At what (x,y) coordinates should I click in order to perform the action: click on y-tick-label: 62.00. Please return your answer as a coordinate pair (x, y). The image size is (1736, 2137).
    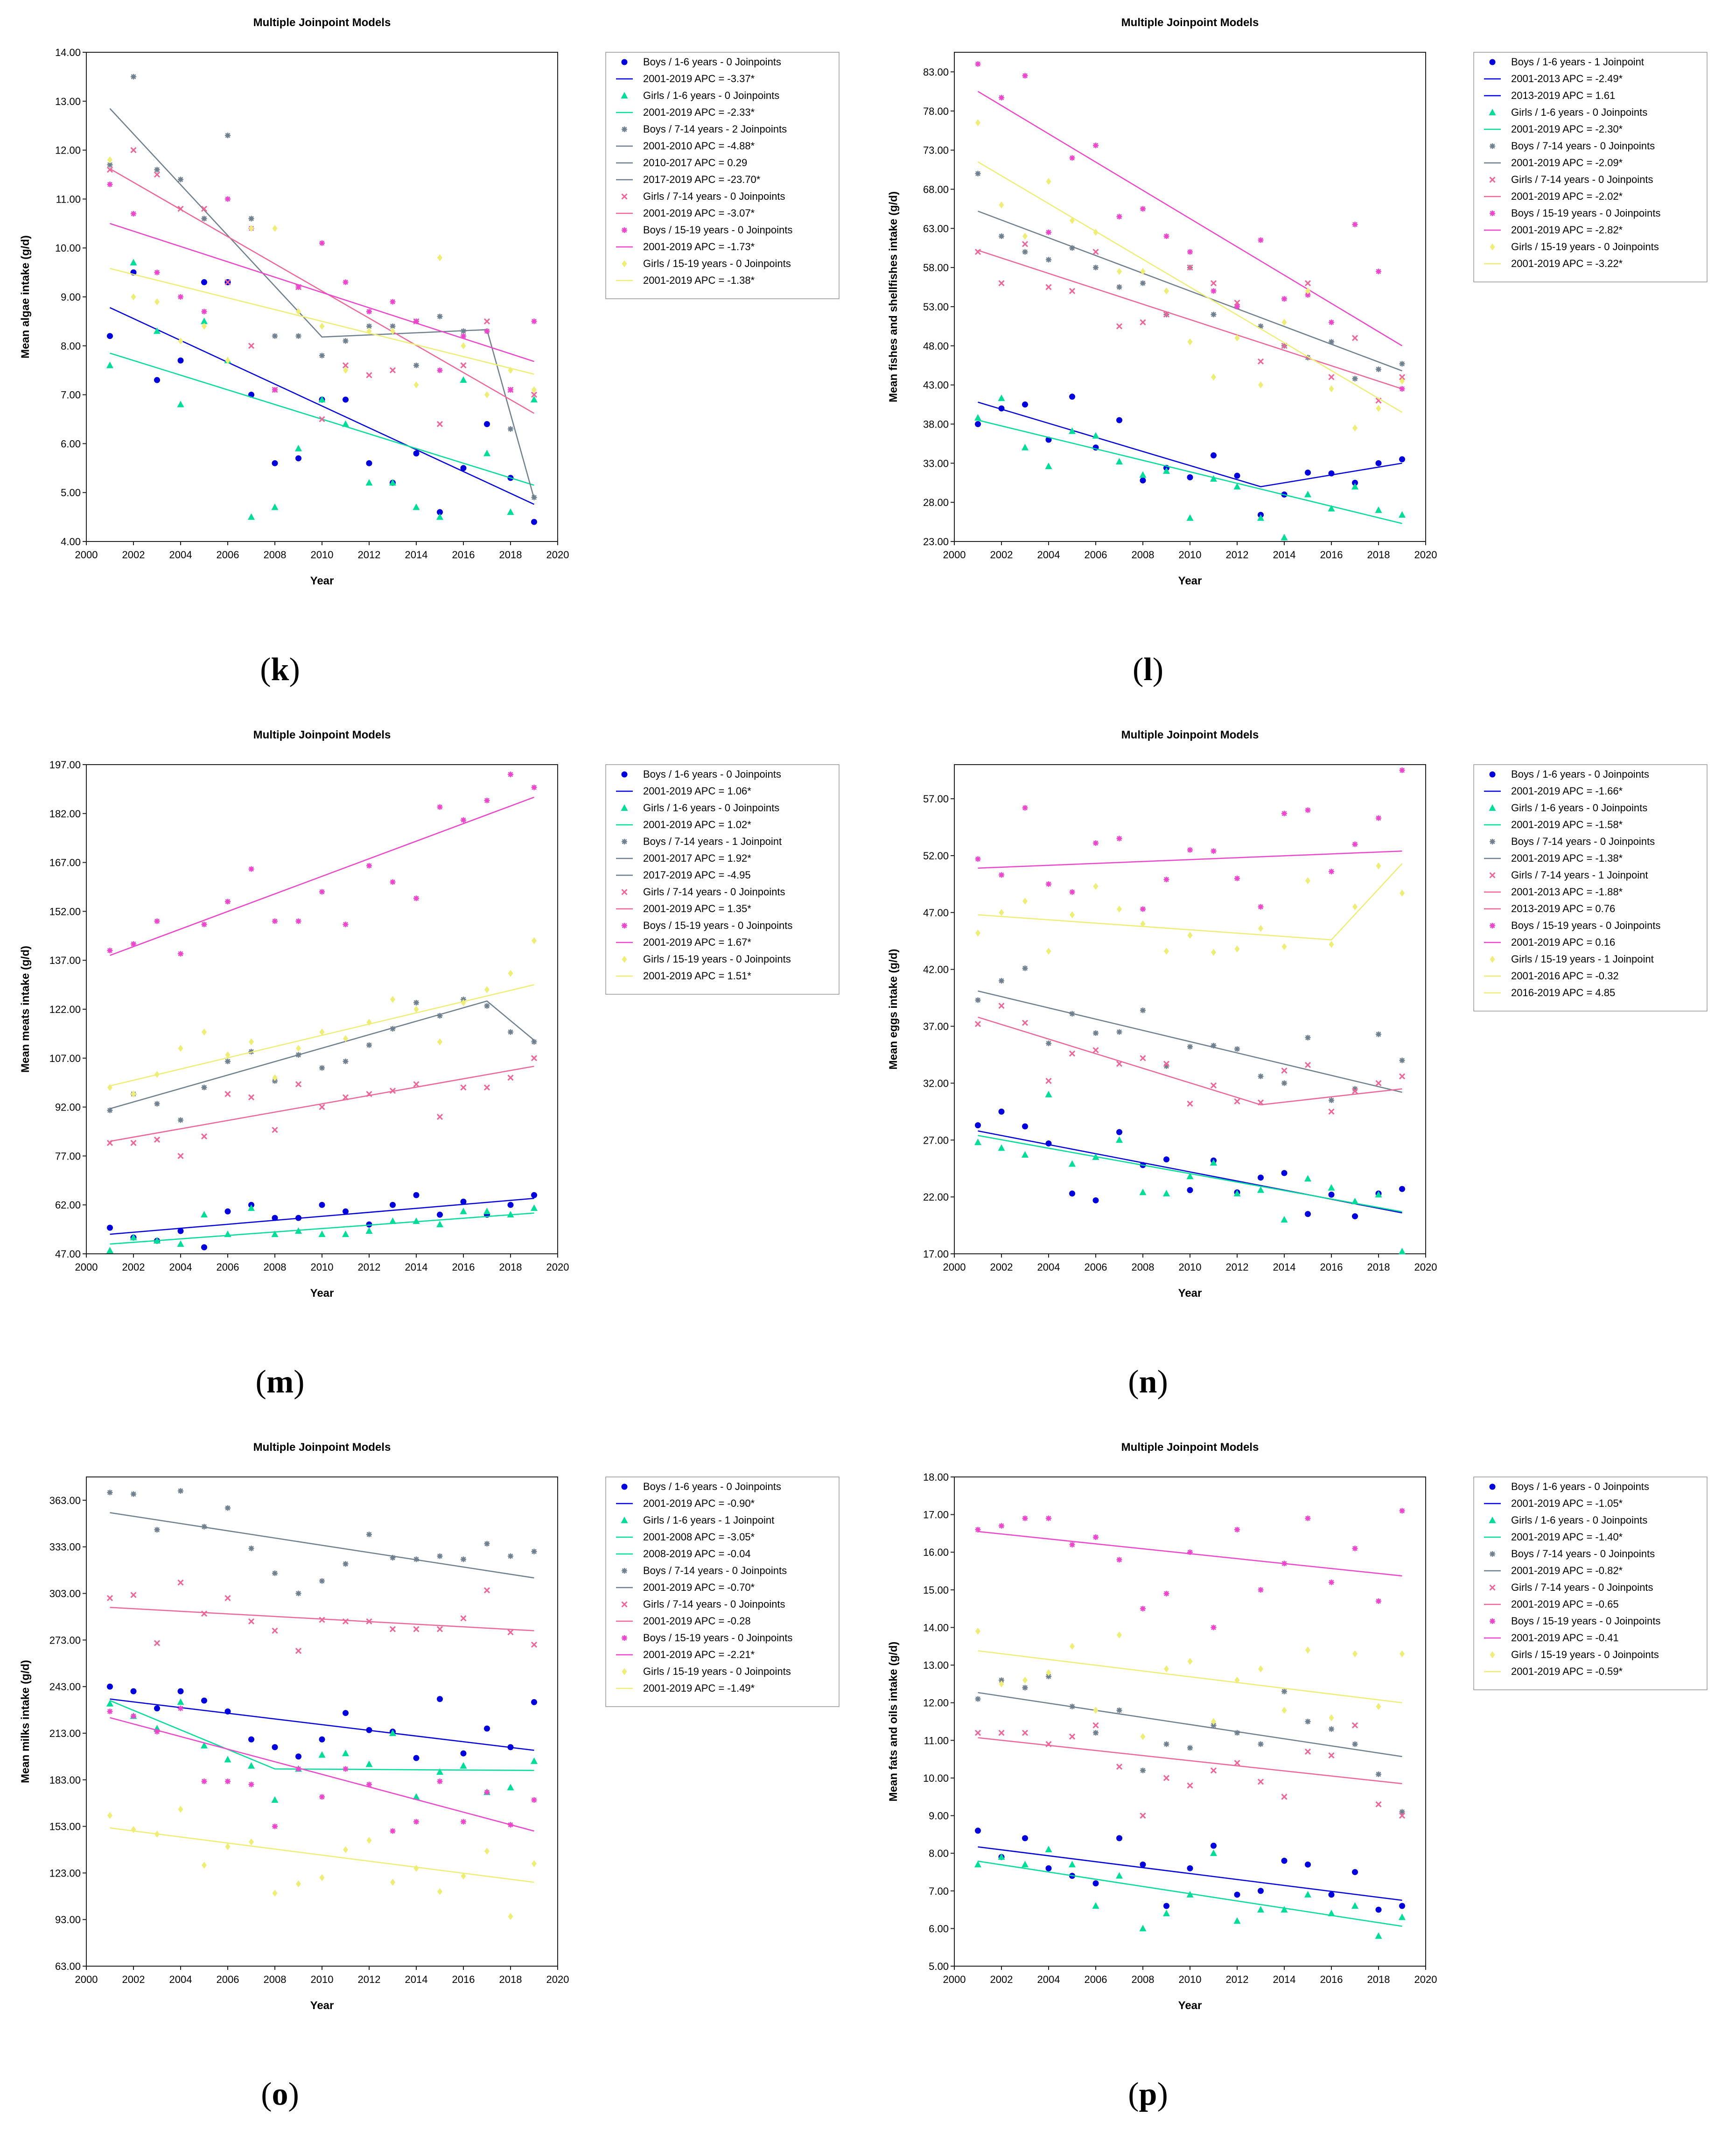
    Looking at the image, I should click on (68, 1205).